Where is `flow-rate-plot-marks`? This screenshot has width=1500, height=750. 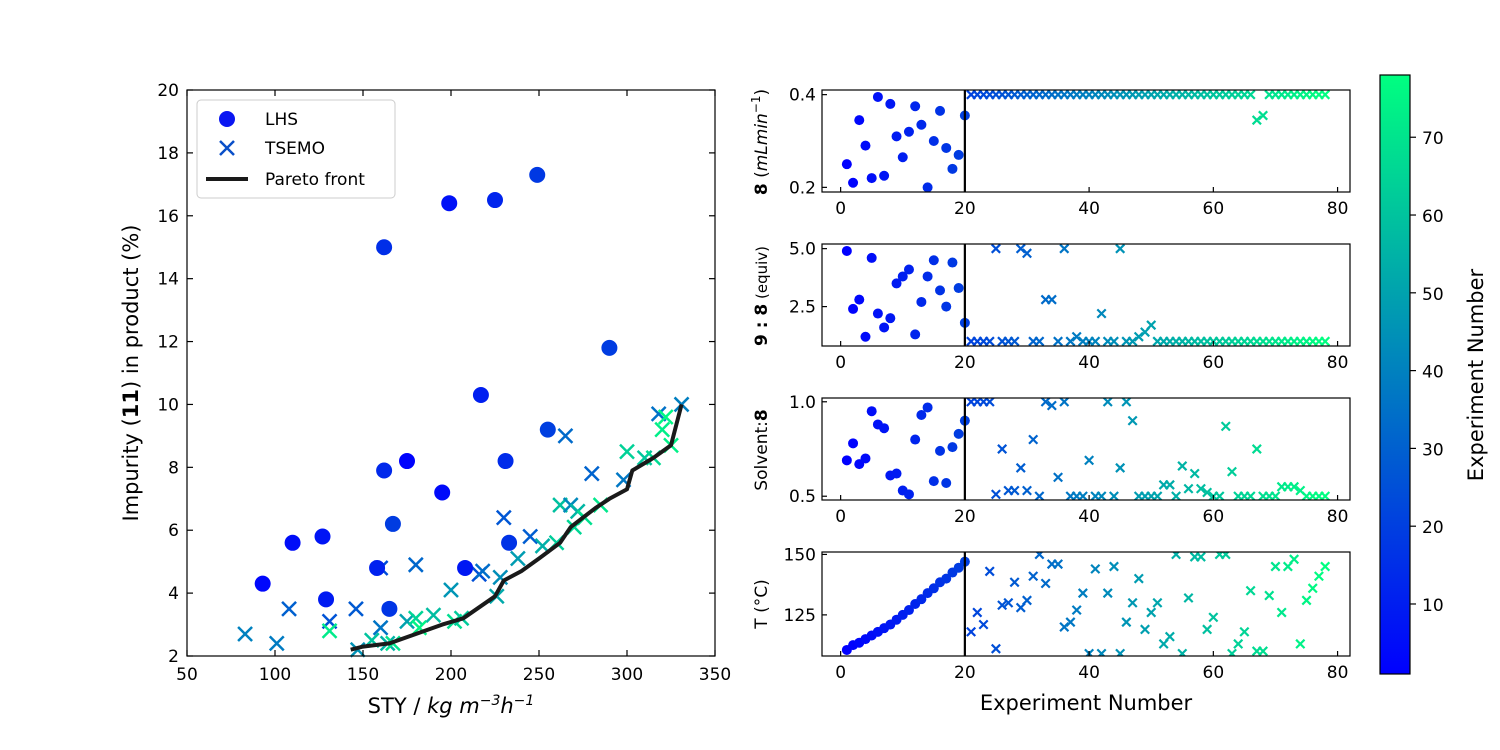
flow-rate-plot-marks is located at coordinates (1086, 141).